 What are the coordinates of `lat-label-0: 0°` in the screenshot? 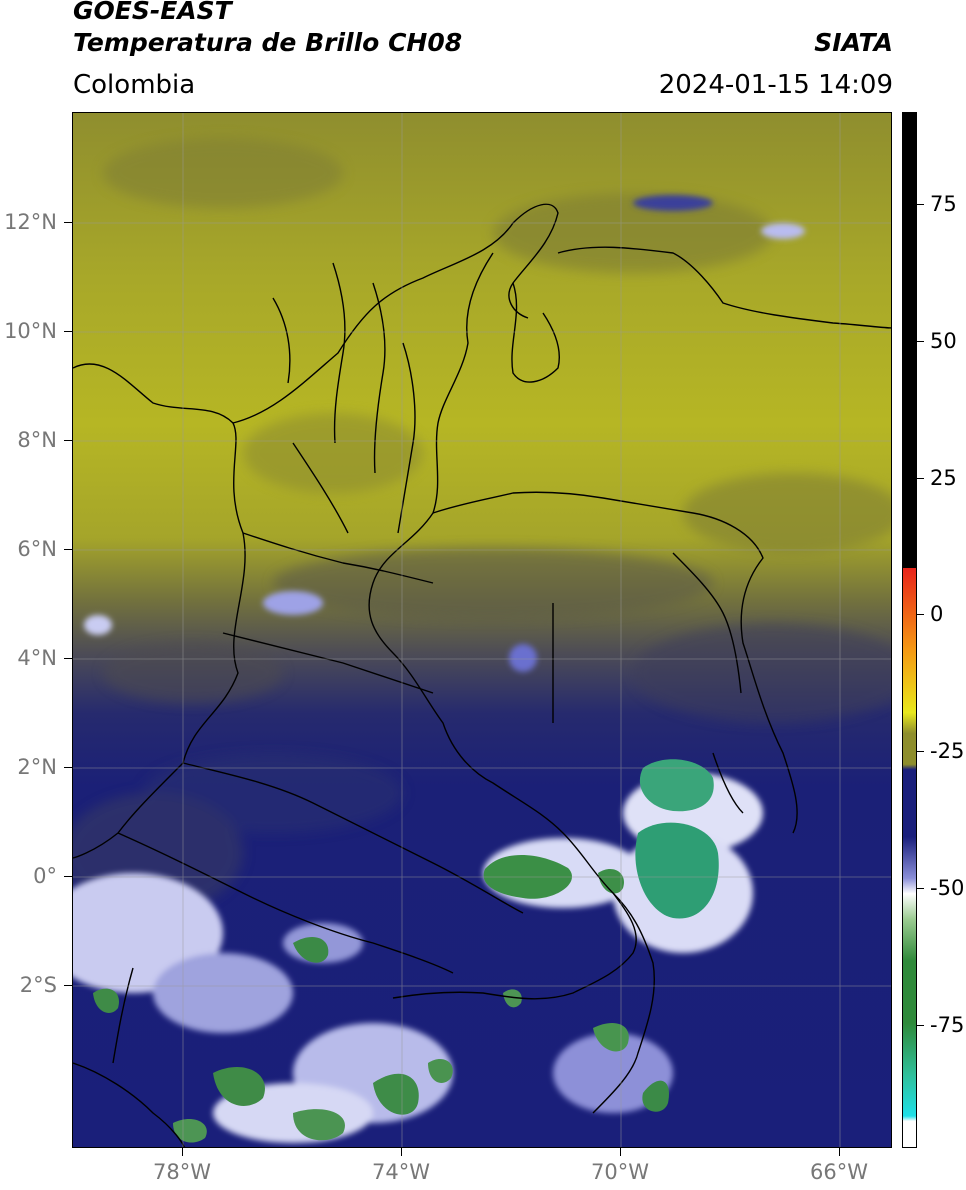 It's located at (45, 876).